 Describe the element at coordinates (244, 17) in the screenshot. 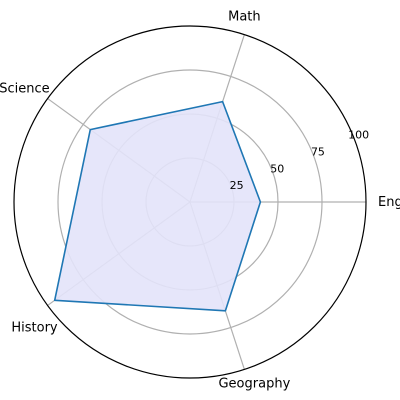

I see `category-label-math: Math` at that location.